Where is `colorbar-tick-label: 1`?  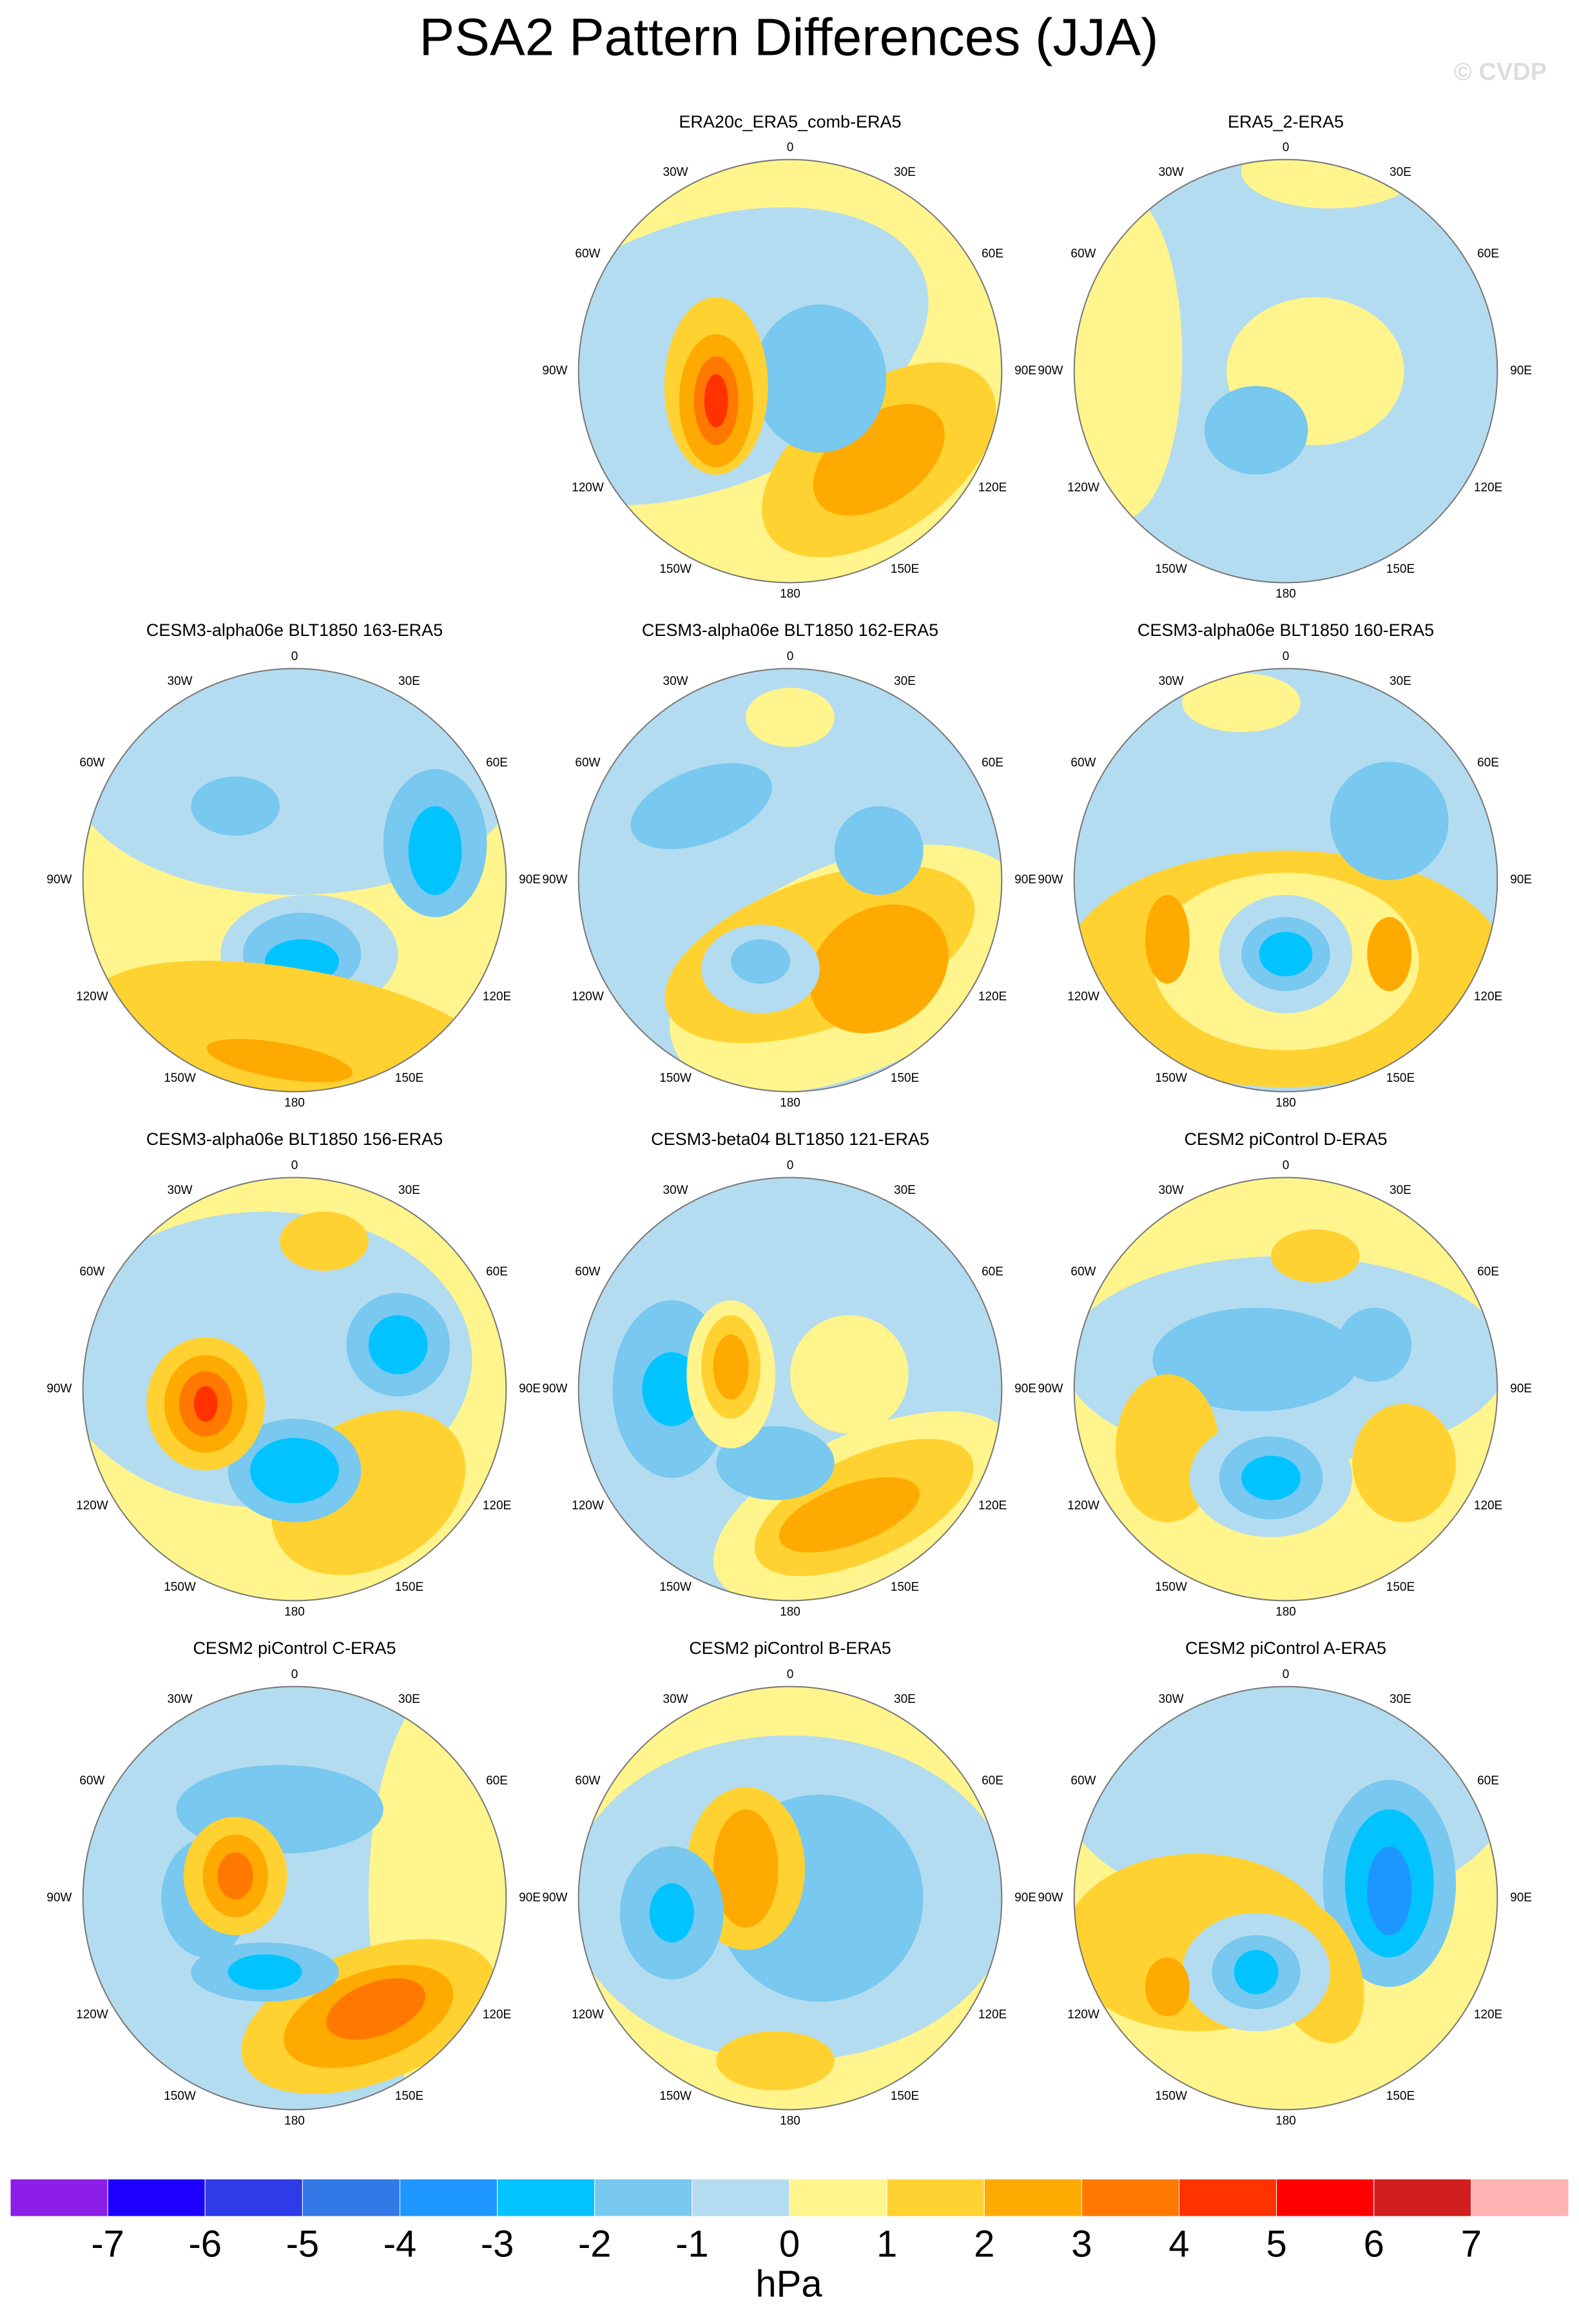
colorbar-tick-label: 1 is located at coordinates (887, 2244).